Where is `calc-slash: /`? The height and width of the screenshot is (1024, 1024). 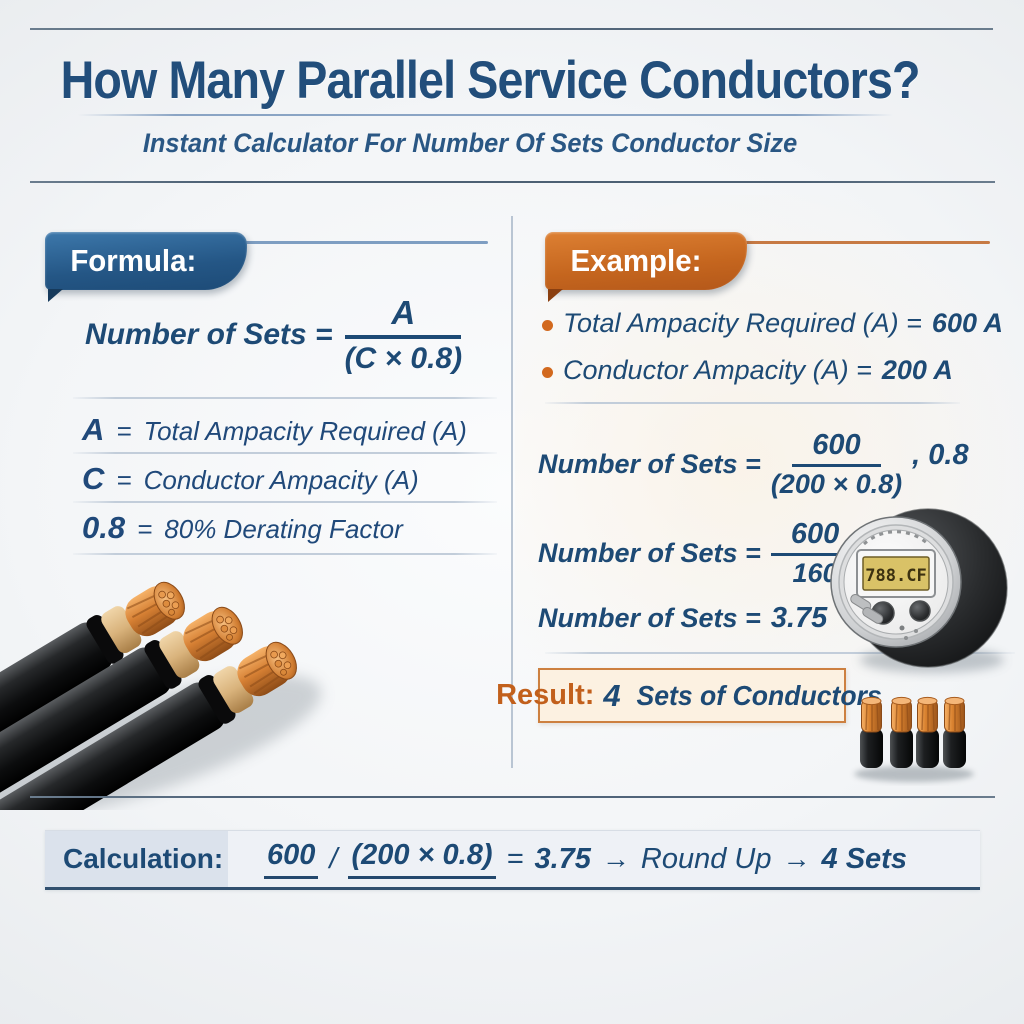 calc-slash: / is located at coordinates (333, 858).